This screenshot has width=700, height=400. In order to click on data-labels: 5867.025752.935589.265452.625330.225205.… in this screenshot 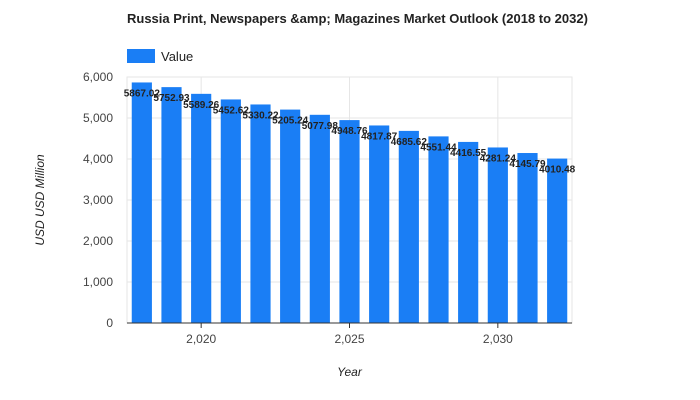, I will do `click(350, 131)`.